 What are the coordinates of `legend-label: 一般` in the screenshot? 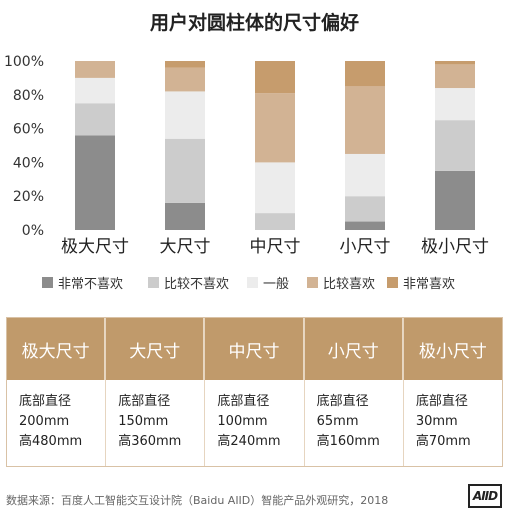 It's located at (276, 284).